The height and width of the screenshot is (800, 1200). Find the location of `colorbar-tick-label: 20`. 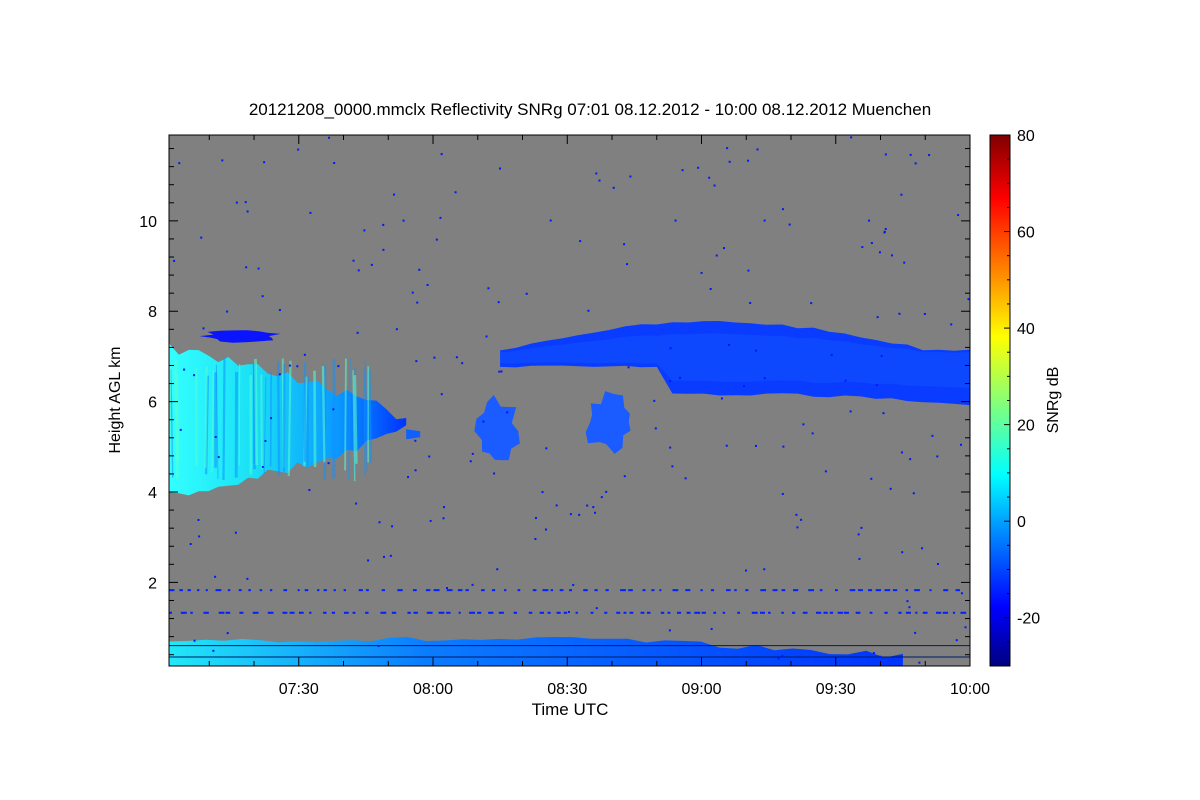

colorbar-tick-label: 20 is located at coordinates (1026, 426).